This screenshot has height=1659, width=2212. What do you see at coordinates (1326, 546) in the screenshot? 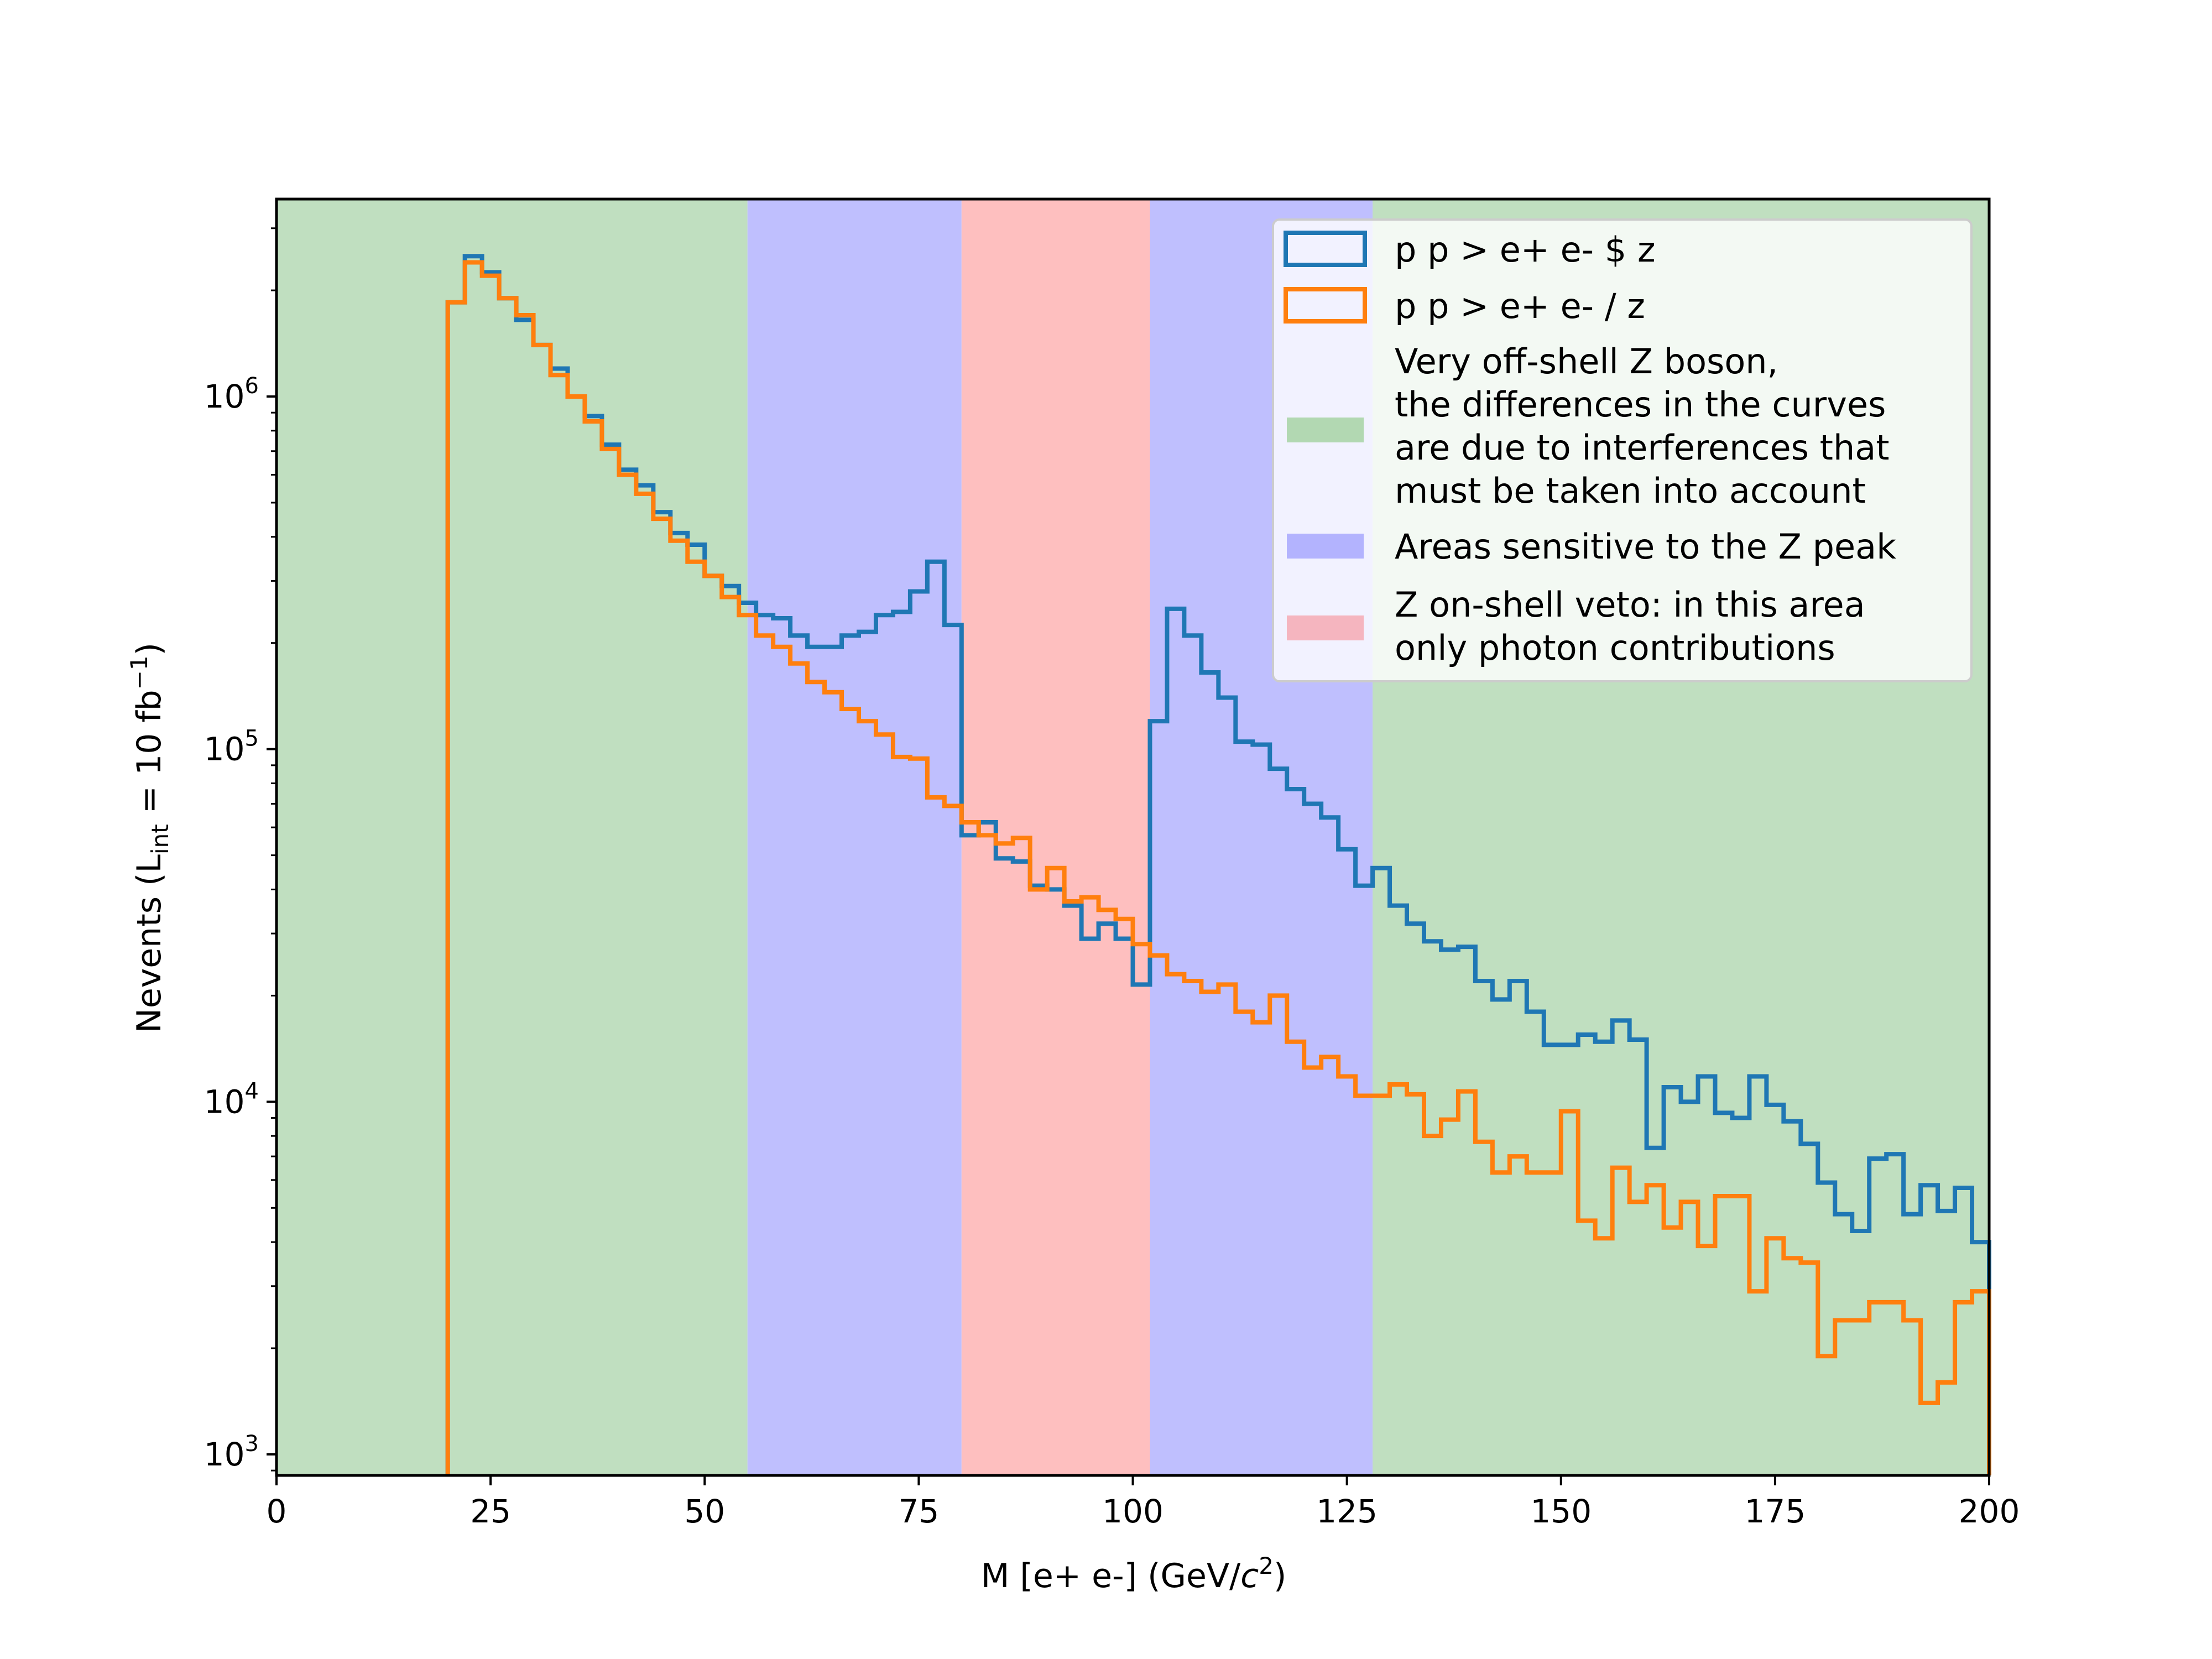
I see `legend-swatch-blue-region` at bounding box center [1326, 546].